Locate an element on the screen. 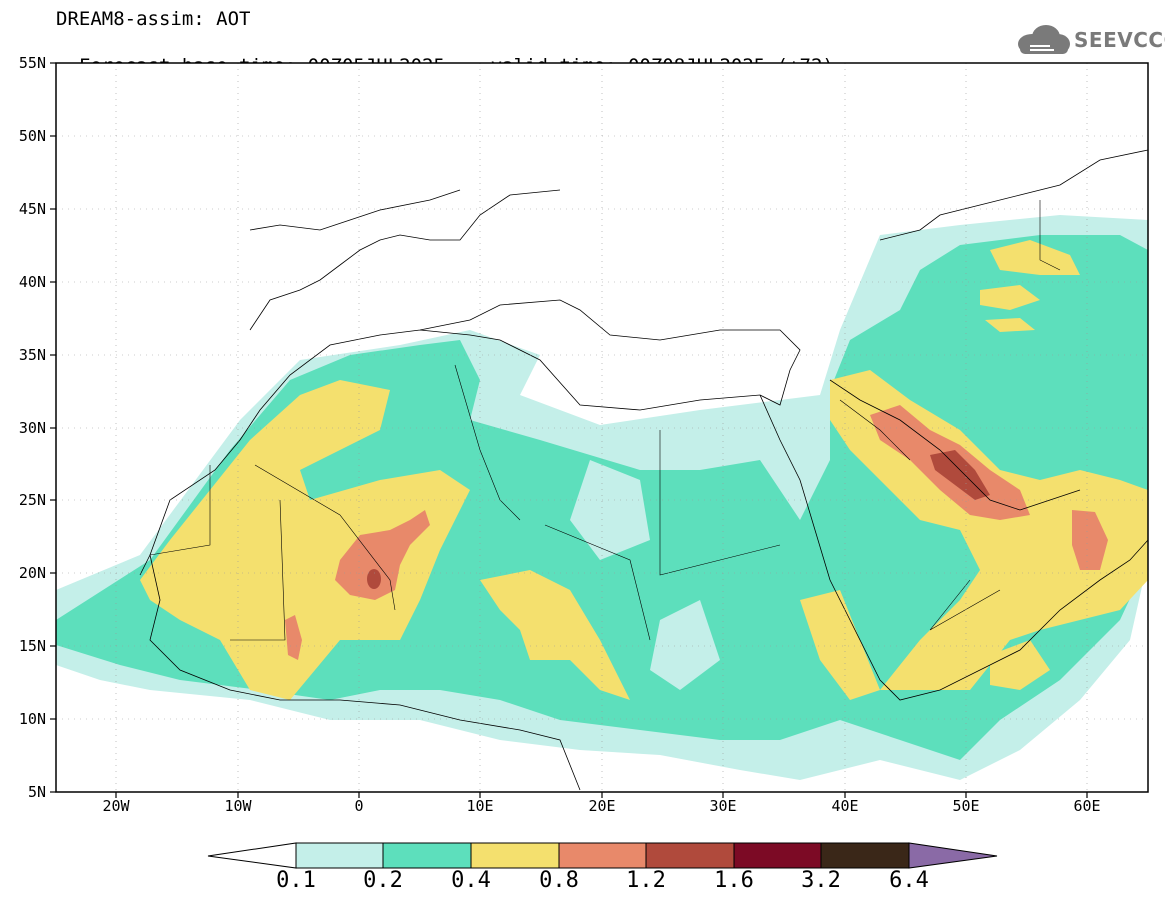 This screenshot has width=1165, height=905. seevccc-logo: SEEVCCC is located at coordinates (1090, 40).